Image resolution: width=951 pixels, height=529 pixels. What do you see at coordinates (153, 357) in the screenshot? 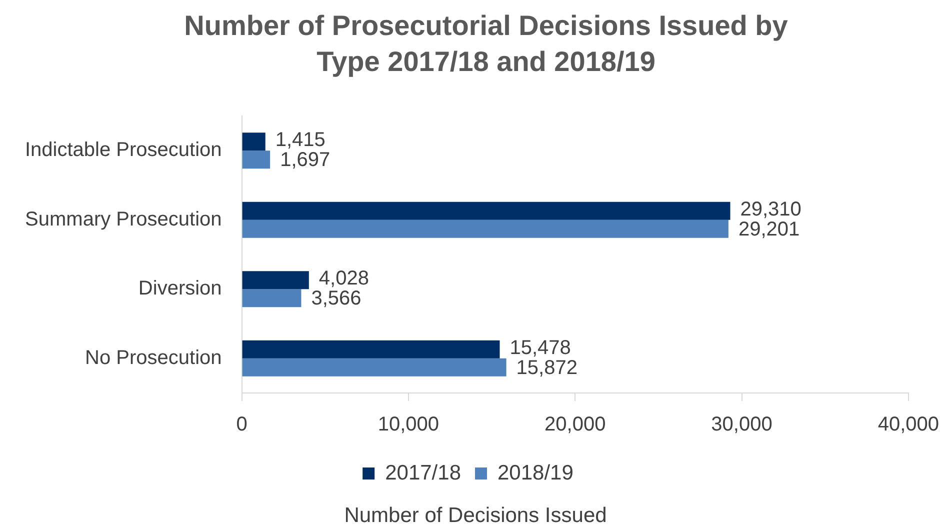
I see `y-tick-label: No Prosecution` at bounding box center [153, 357].